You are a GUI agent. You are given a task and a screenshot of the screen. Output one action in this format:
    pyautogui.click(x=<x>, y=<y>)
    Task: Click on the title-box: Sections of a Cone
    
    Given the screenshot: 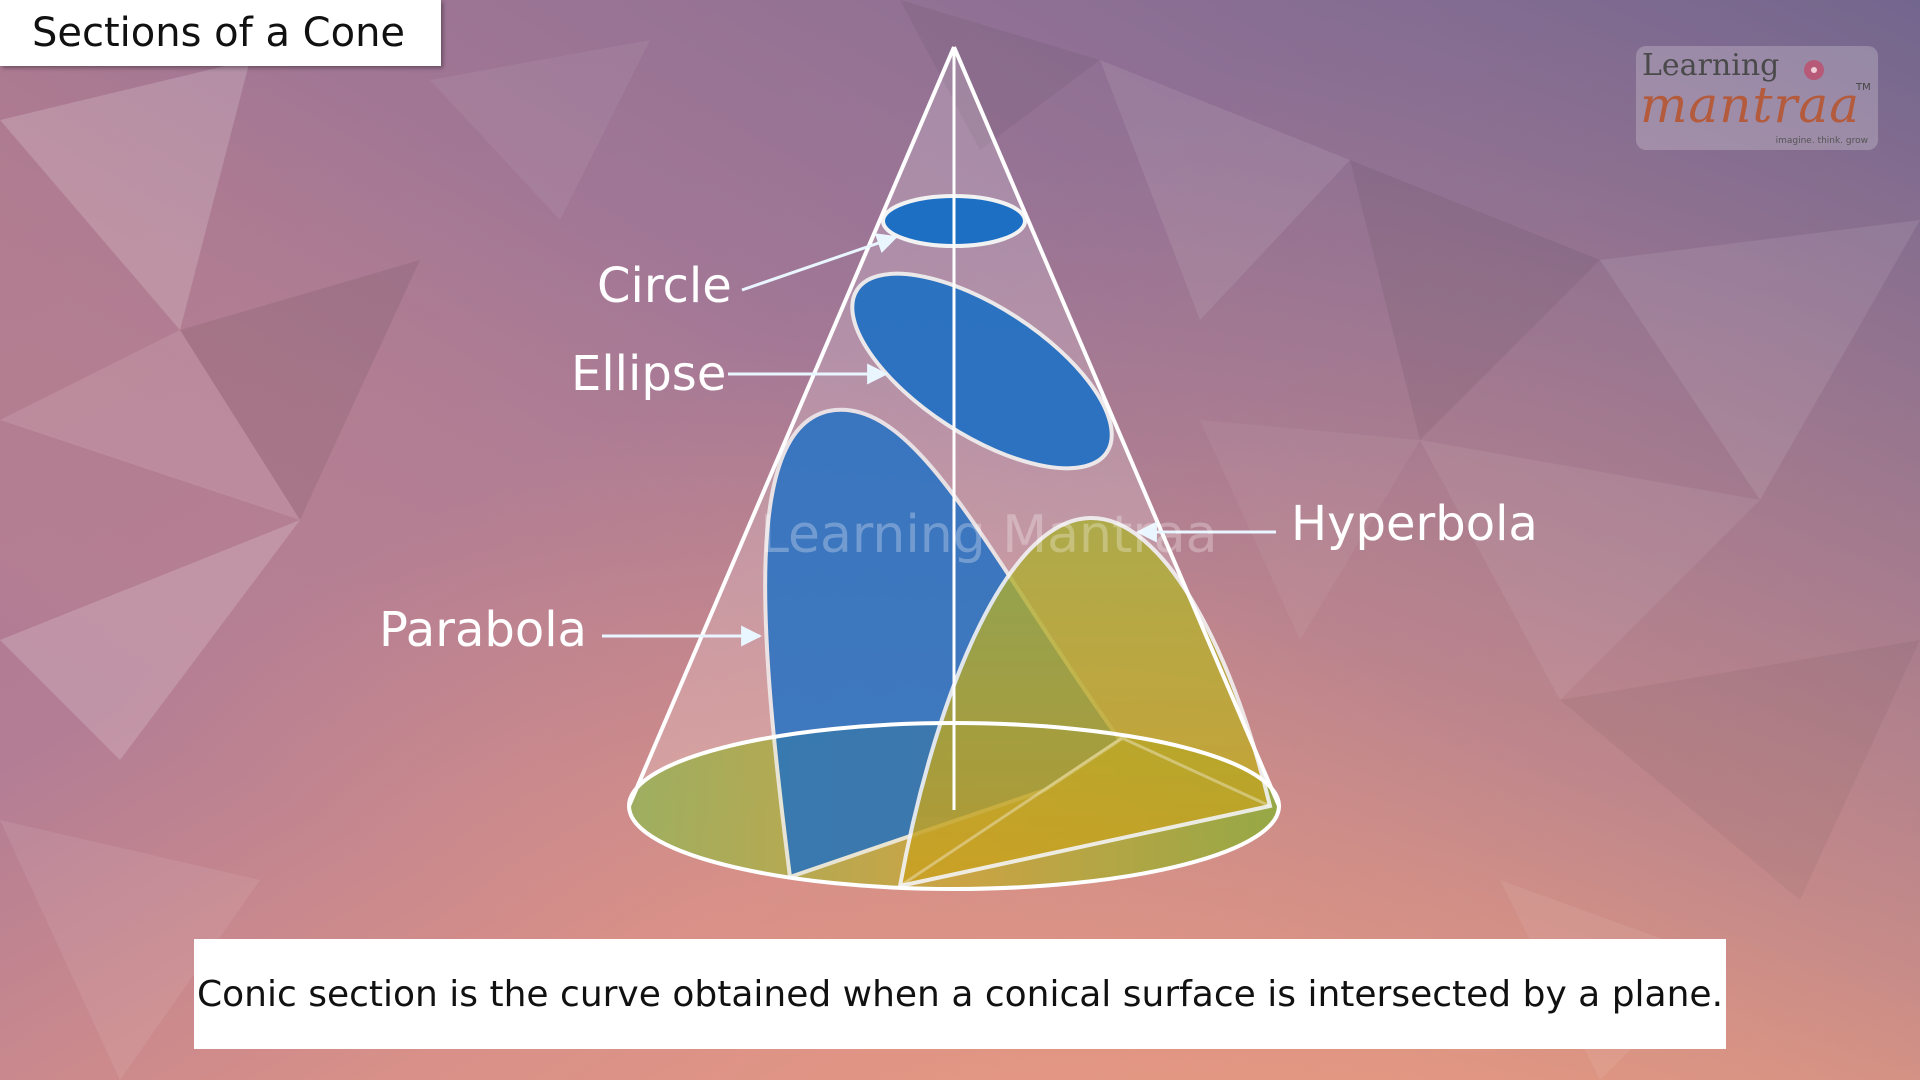 What is the action you would take?
    pyautogui.click(x=220, y=33)
    